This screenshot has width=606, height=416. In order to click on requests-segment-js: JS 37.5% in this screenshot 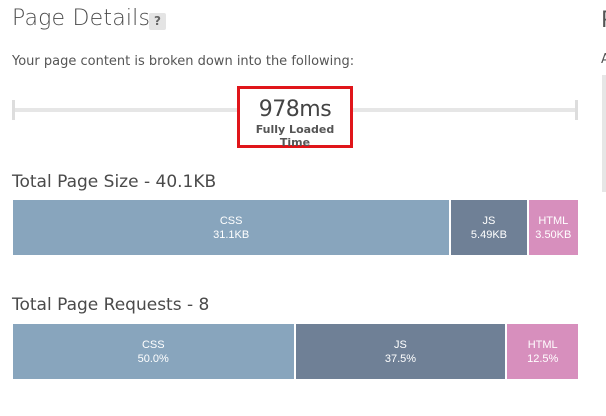, I will do `click(401, 351)`.